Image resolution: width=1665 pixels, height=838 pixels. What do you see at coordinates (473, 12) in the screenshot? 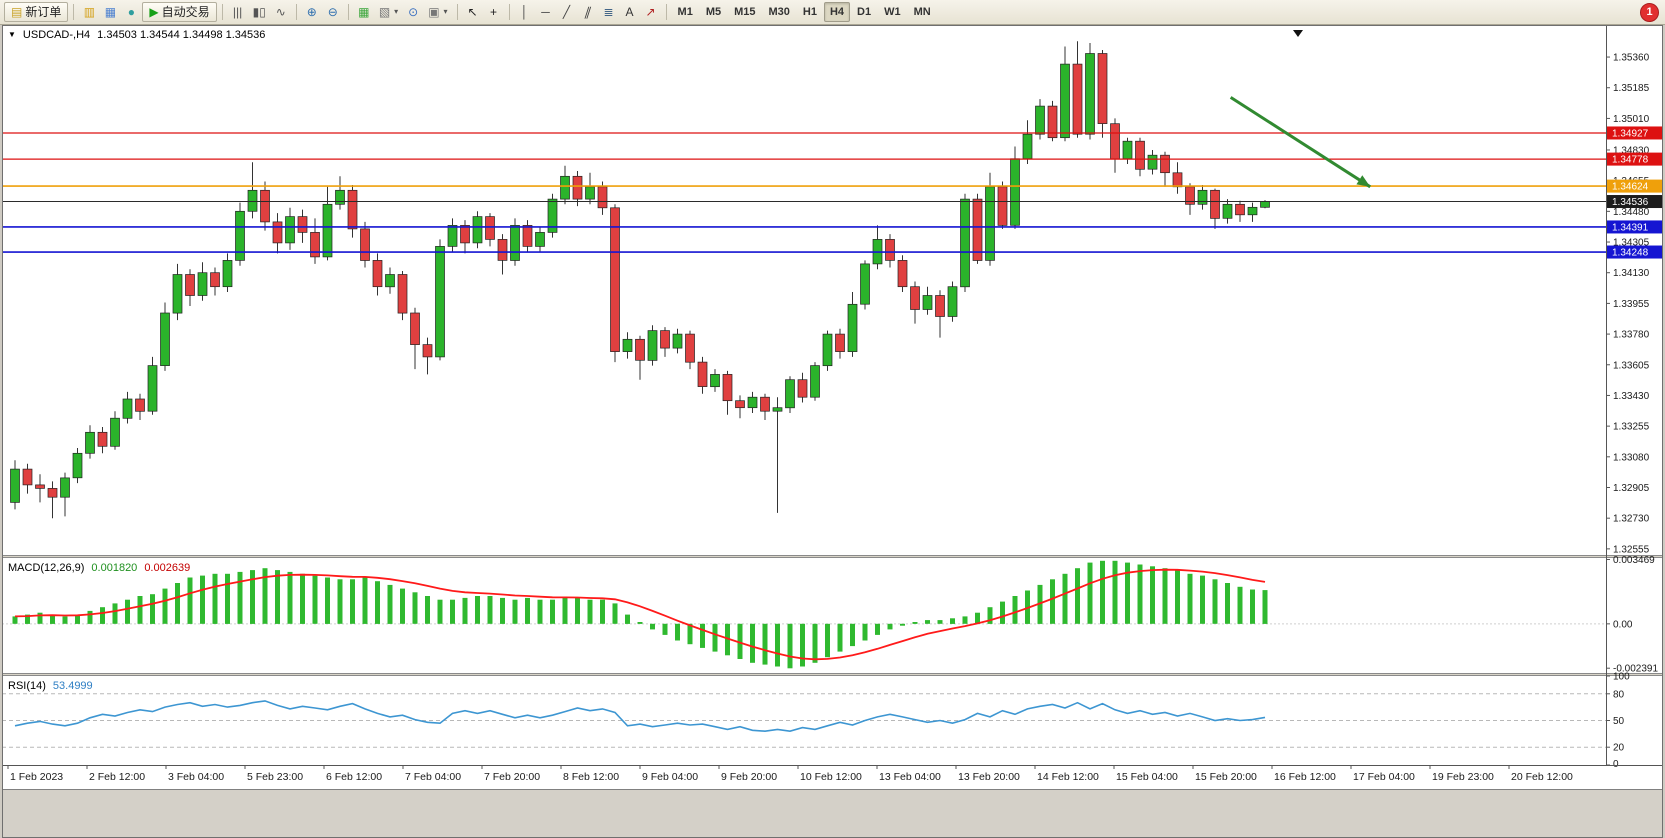
I see `cursor-button: ↖` at bounding box center [473, 12].